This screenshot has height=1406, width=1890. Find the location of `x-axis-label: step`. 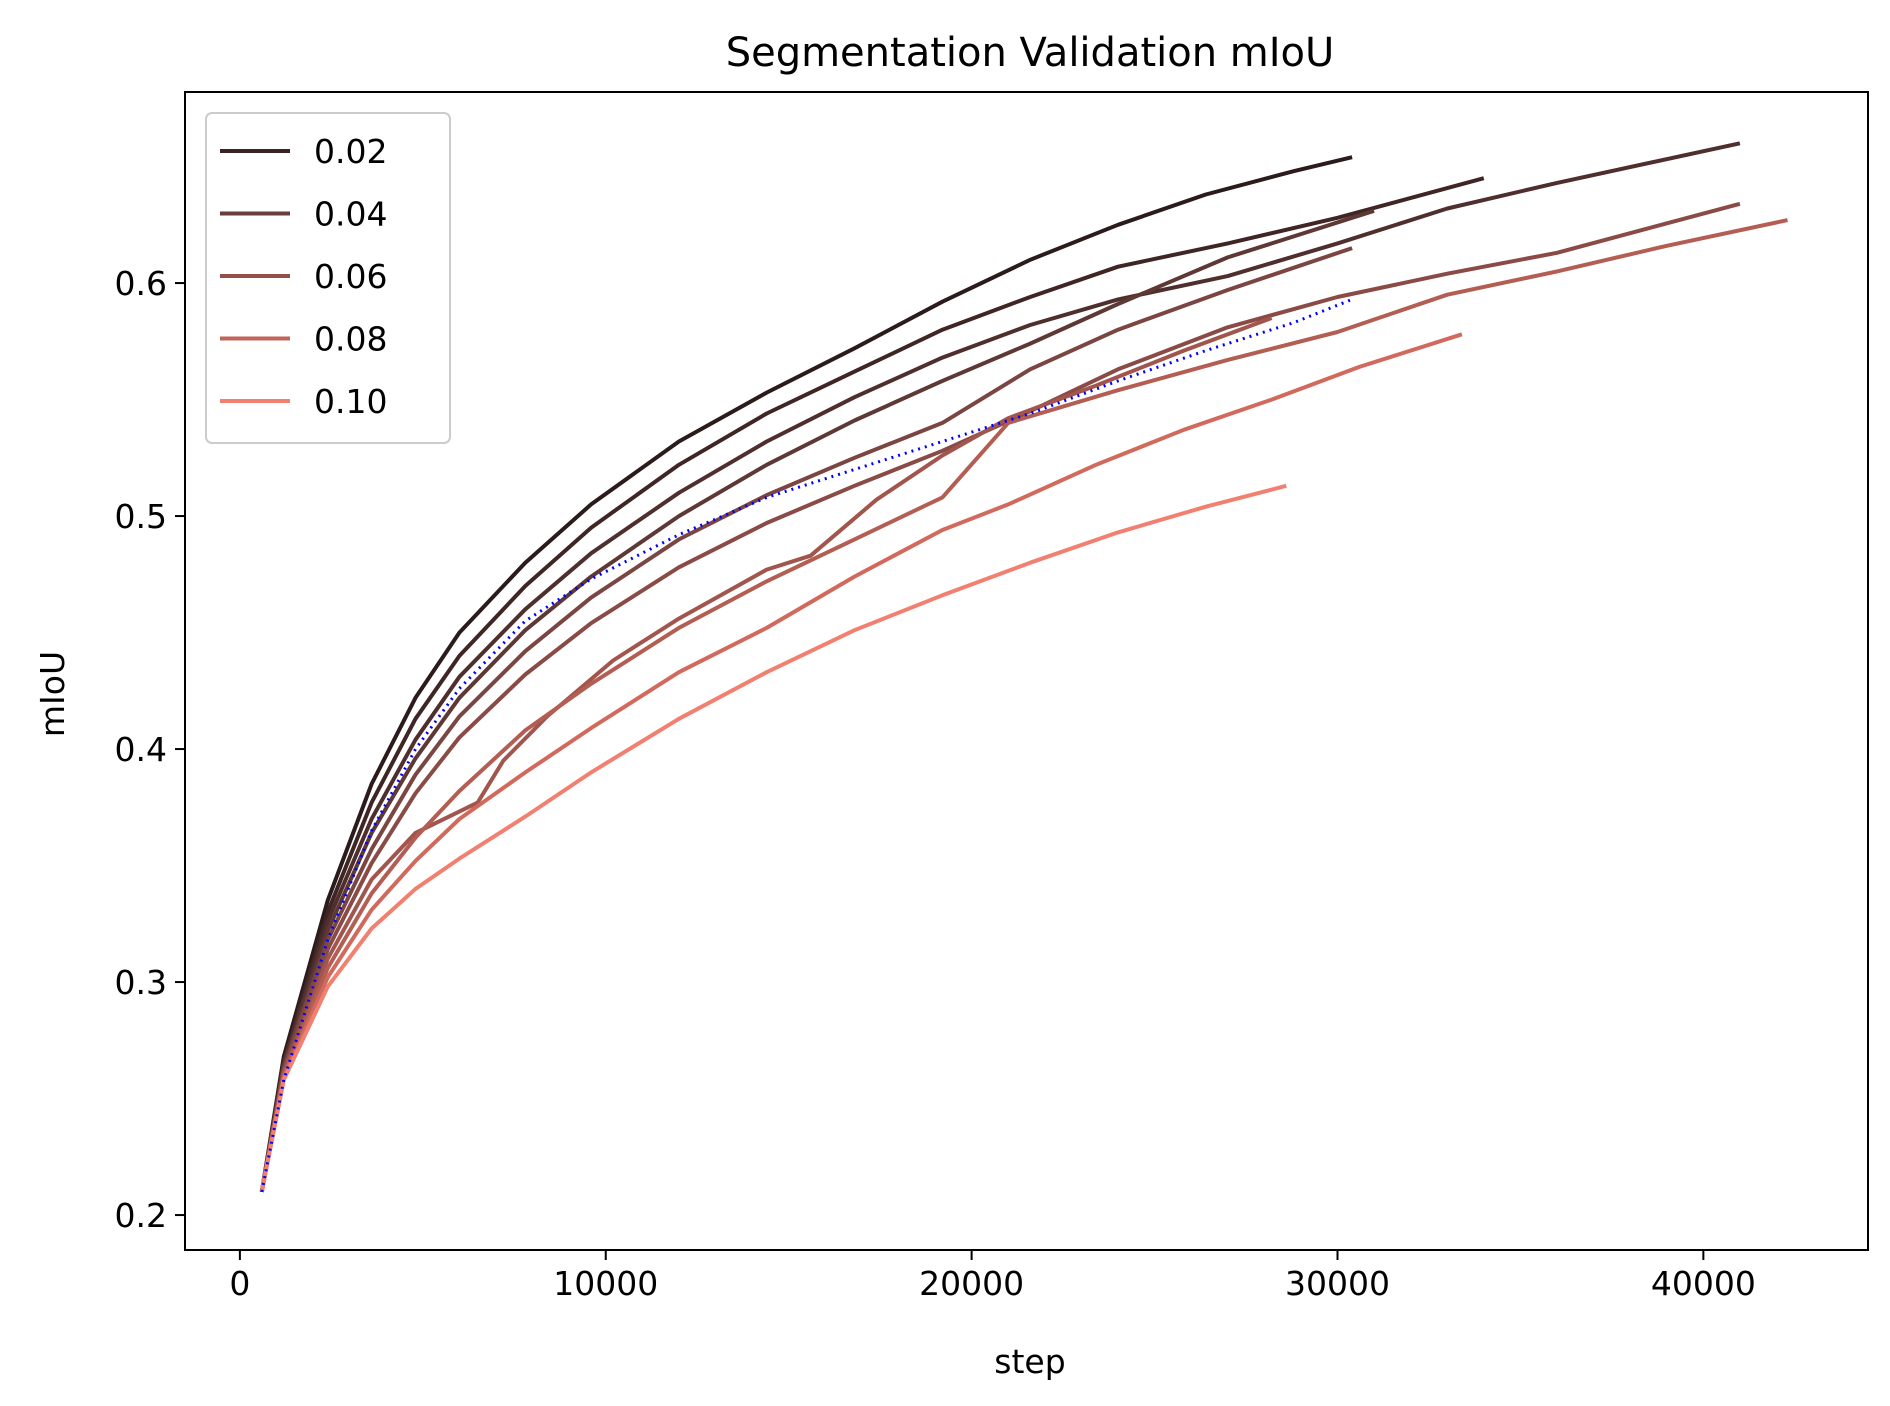

x-axis-label: step is located at coordinates (1029, 1361).